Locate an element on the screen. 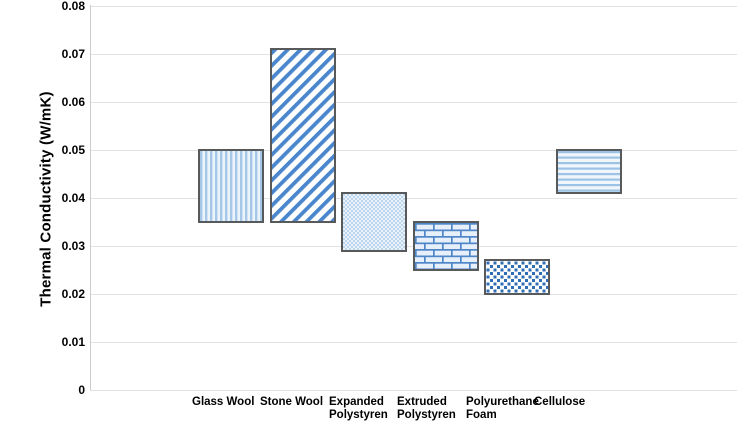 This screenshot has width=750, height=433. x-axis-label-polyurethane-foam: Polyurethane Foam is located at coordinates (502, 409).